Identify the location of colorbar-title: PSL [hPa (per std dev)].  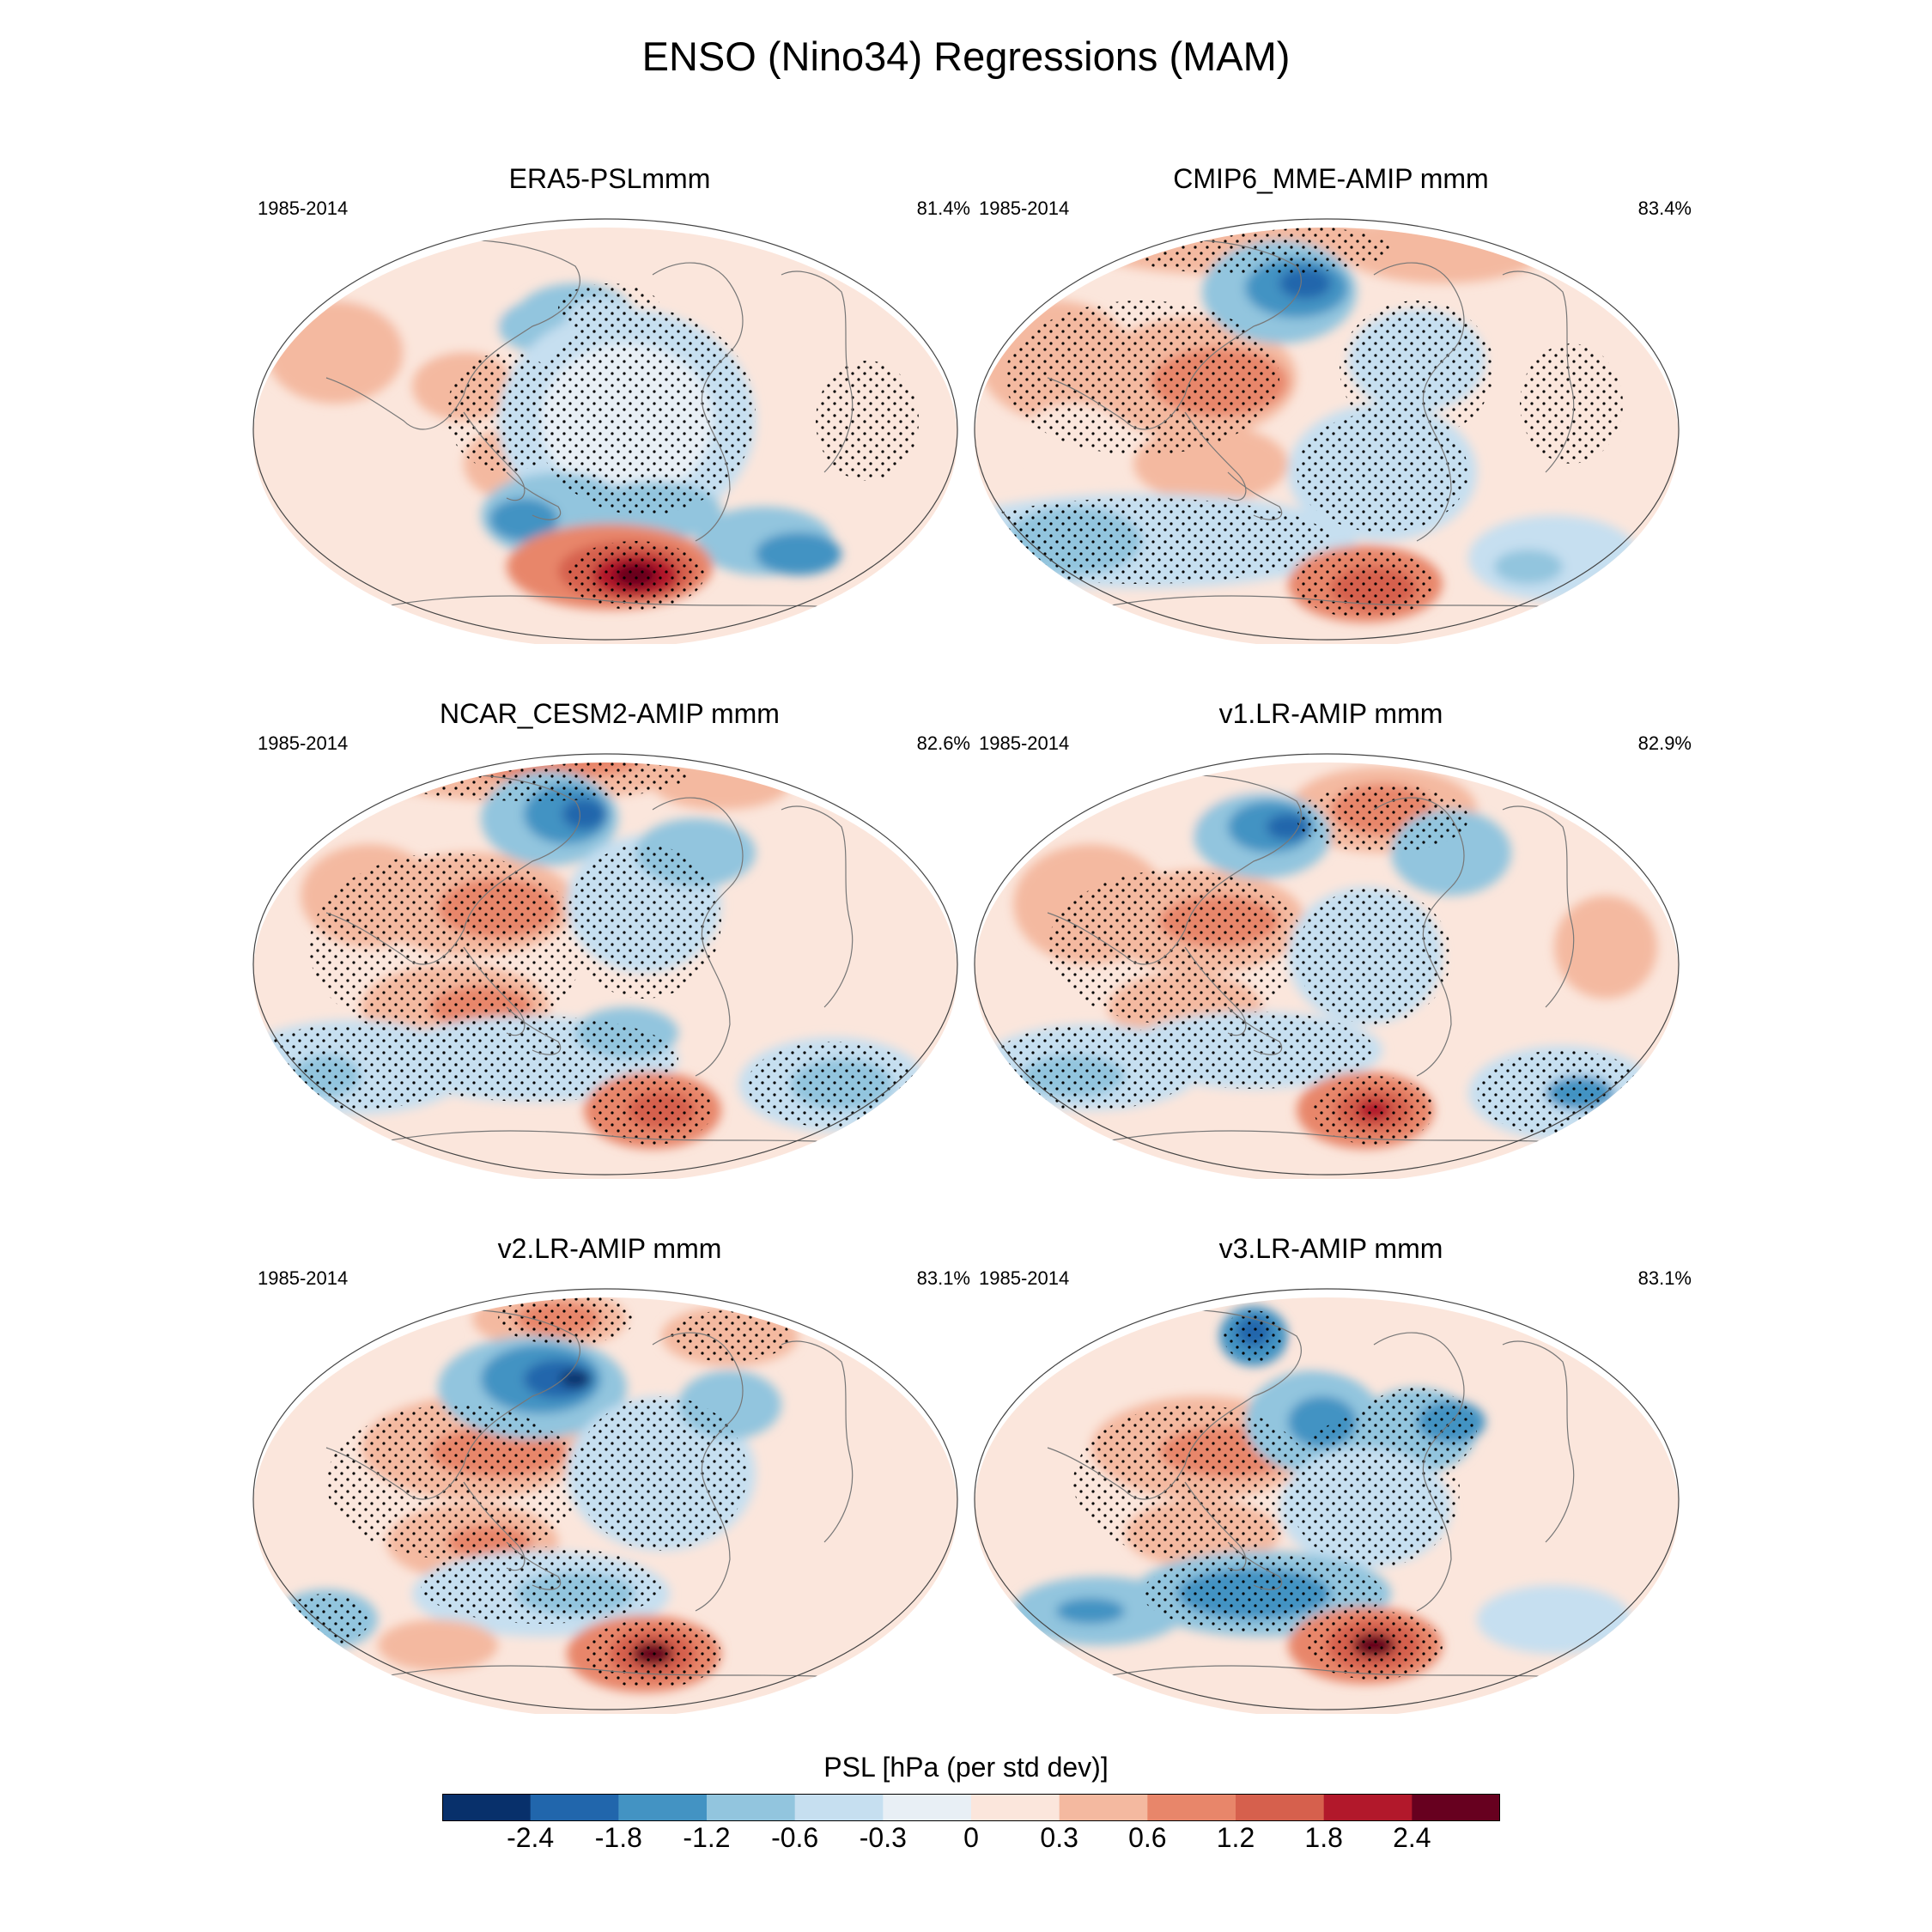
(966, 1768).